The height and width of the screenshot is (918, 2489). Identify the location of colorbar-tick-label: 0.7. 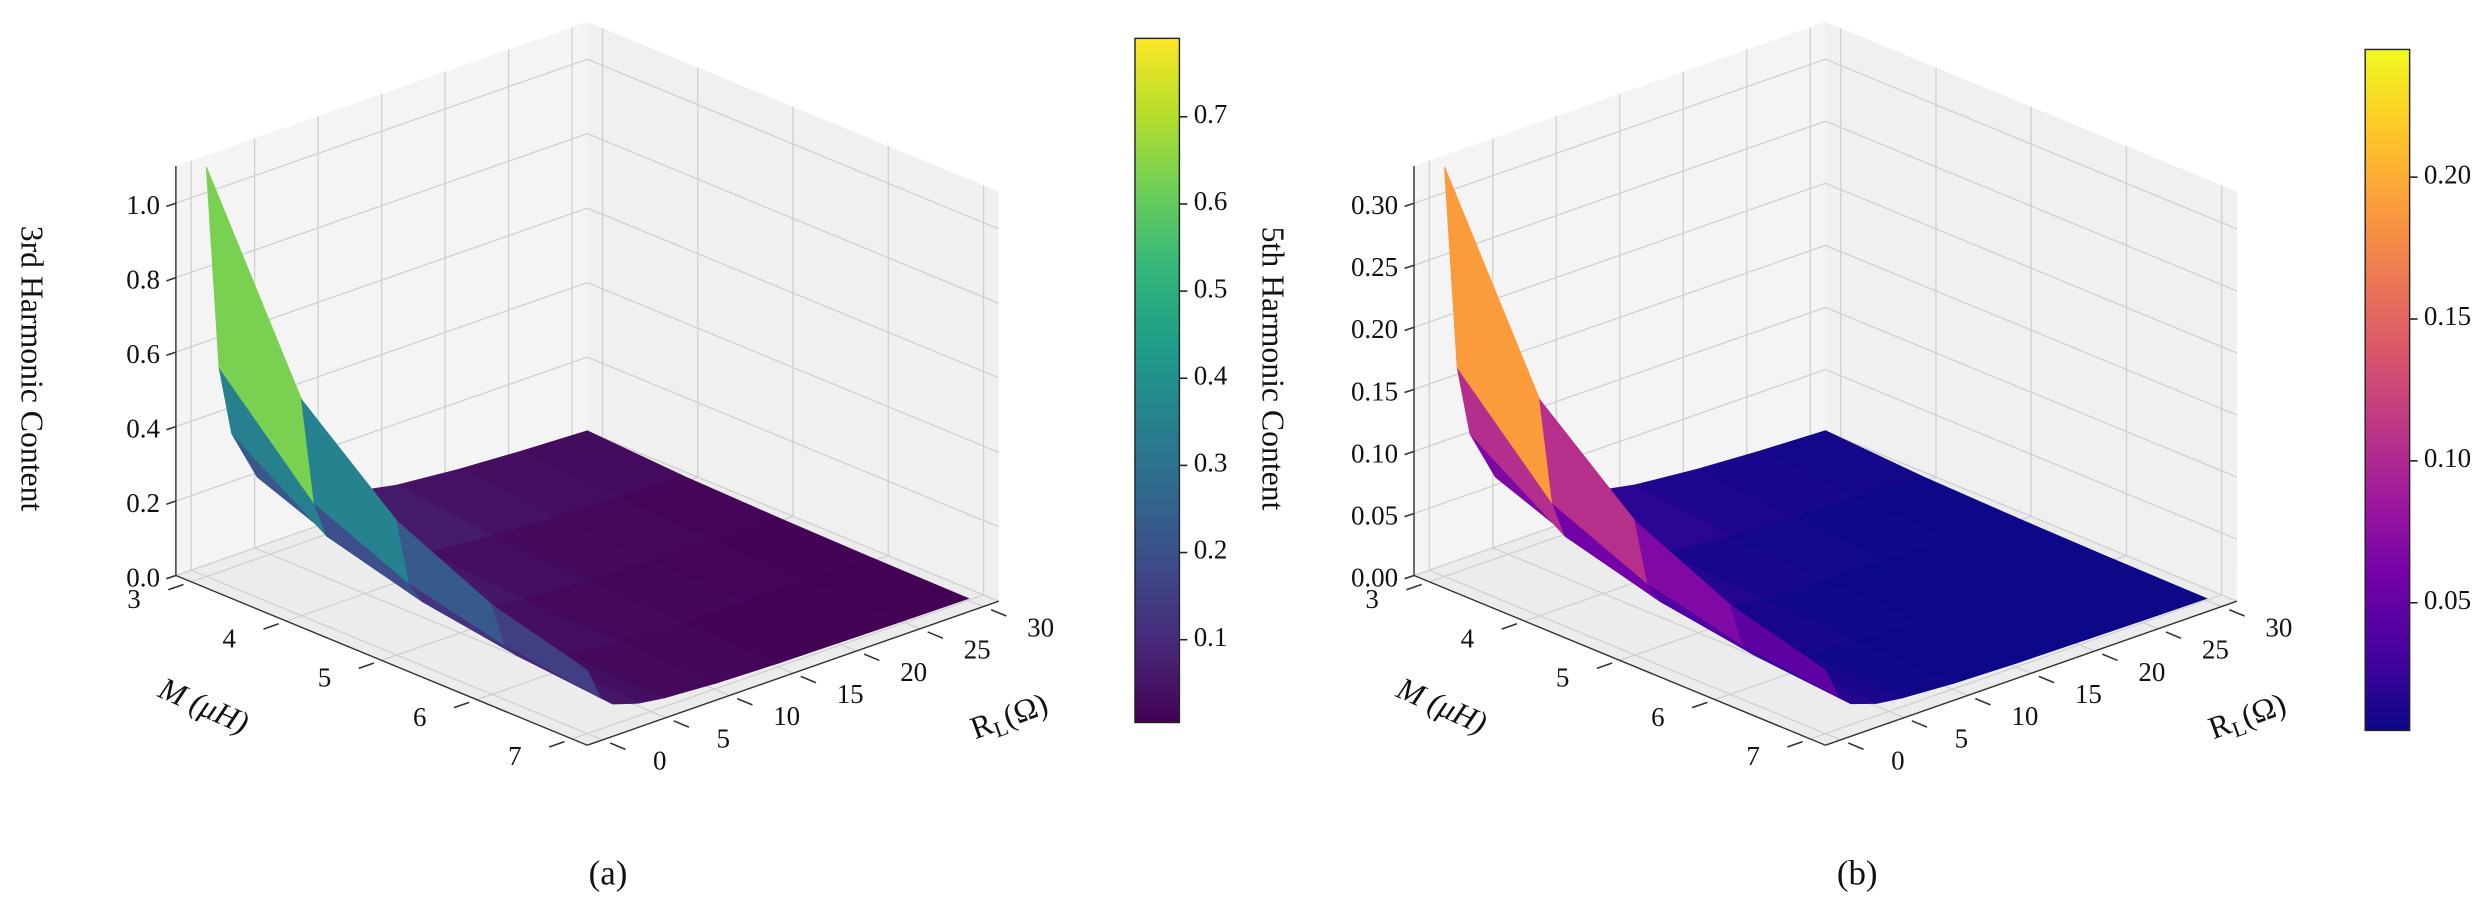
(1211, 114).